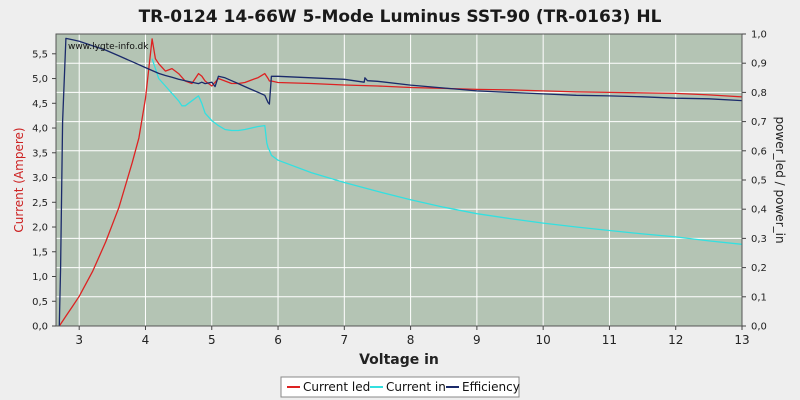 The height and width of the screenshot is (400, 800). Describe the element at coordinates (759, 64) in the screenshot. I see `y-right-tick-label: 0,9` at that location.